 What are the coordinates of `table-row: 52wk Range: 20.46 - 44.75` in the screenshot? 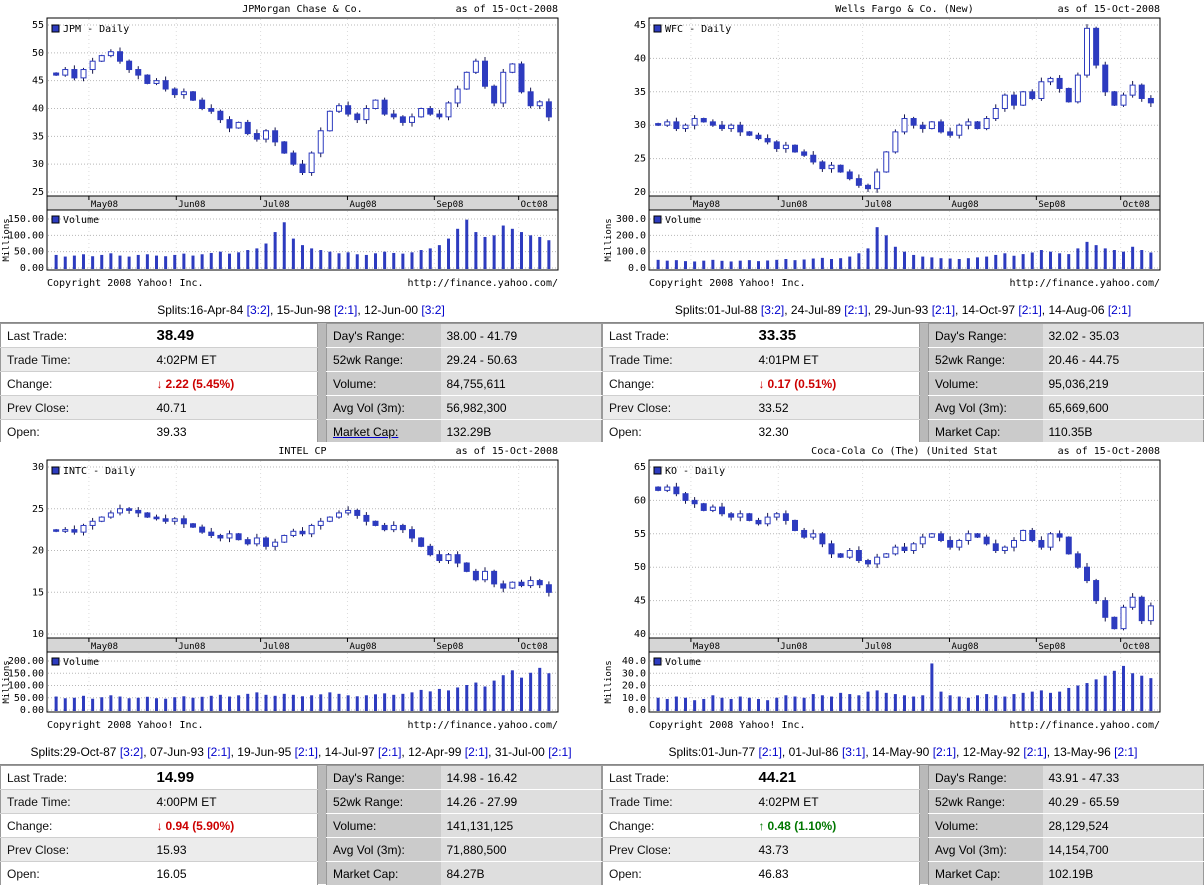 It's located at (1066, 359).